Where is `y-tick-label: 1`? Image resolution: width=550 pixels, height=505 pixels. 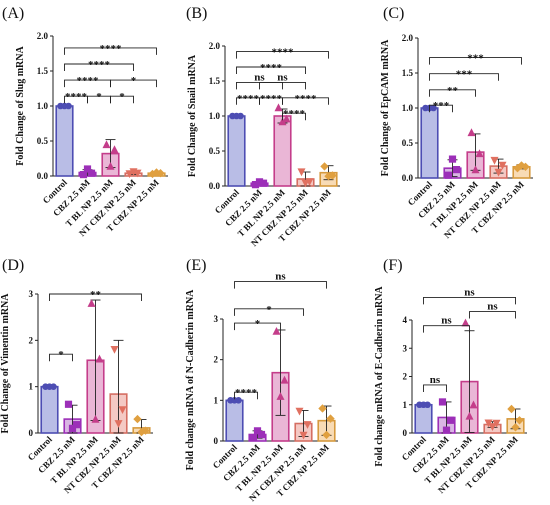 y-tick-label: 1 is located at coordinates (405, 405).